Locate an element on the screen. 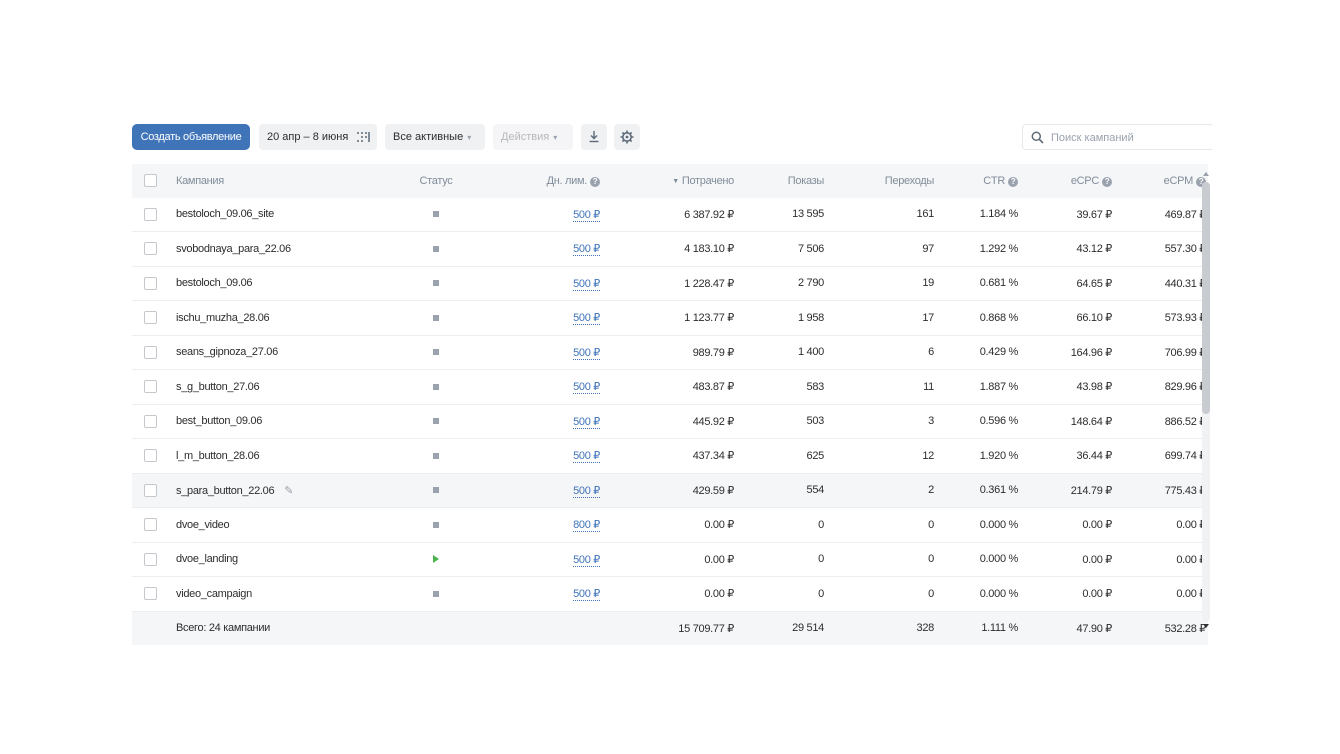 The image size is (1340, 754). campaign-name: l_m_button_28.06 is located at coordinates (218, 455).